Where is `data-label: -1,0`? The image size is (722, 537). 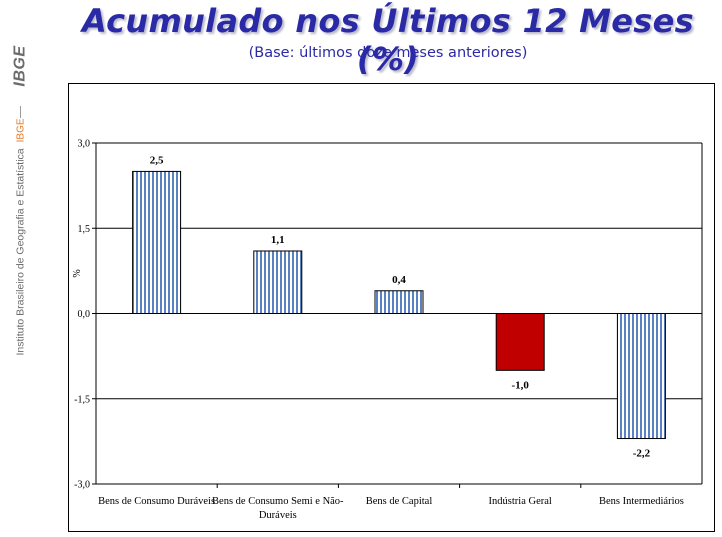
data-label: -1,0 is located at coordinates (520, 385).